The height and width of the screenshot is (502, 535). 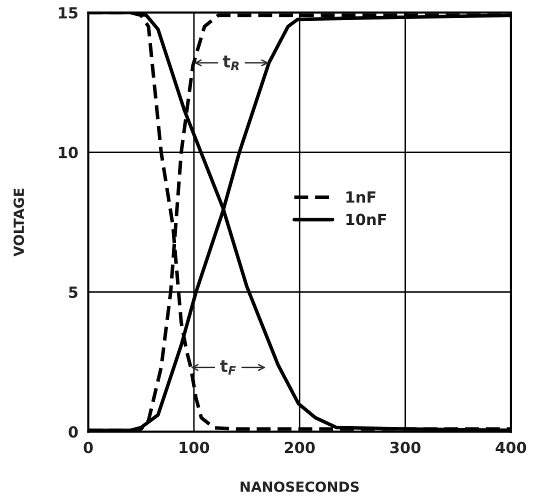 What do you see at coordinates (299, 486) in the screenshot?
I see `x-axis-title: NANOSECONDS` at bounding box center [299, 486].